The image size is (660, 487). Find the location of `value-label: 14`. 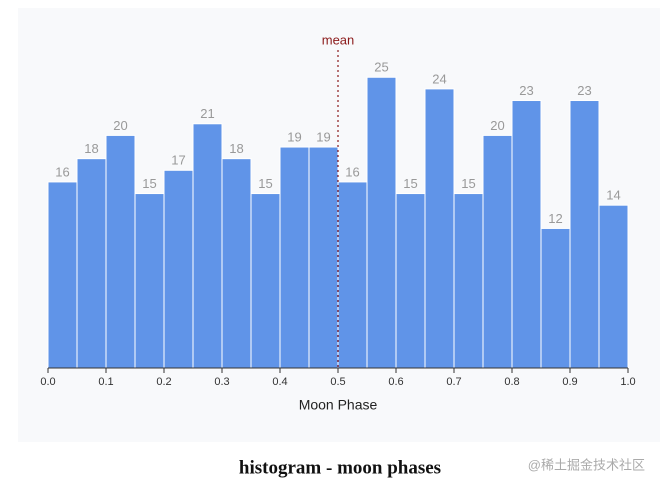

value-label: 14 is located at coordinates (613, 195).